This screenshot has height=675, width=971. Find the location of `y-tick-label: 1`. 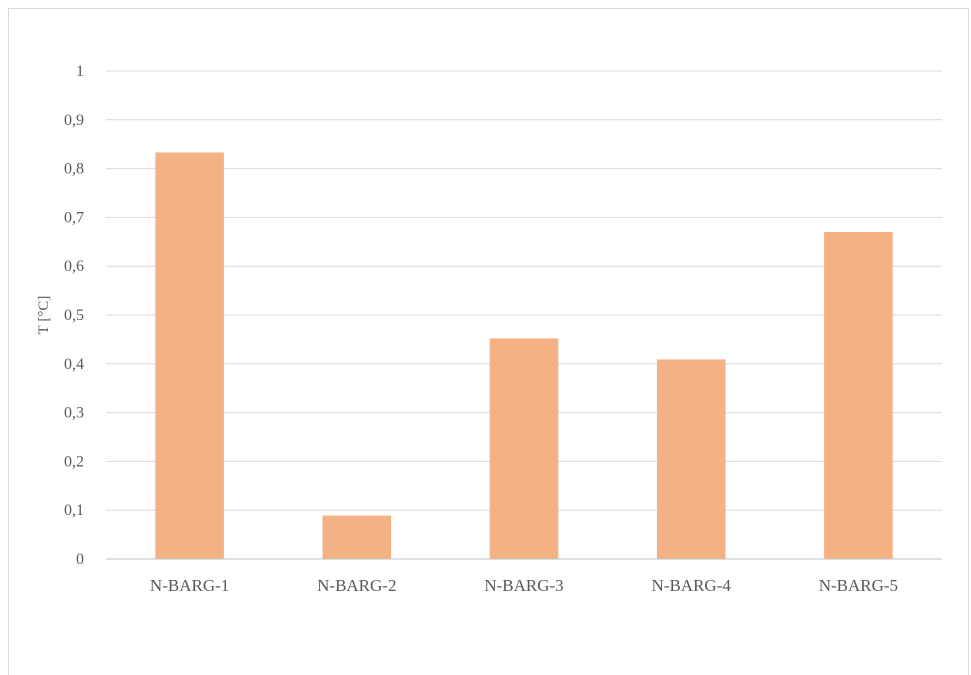

y-tick-label: 1 is located at coordinates (80, 71).